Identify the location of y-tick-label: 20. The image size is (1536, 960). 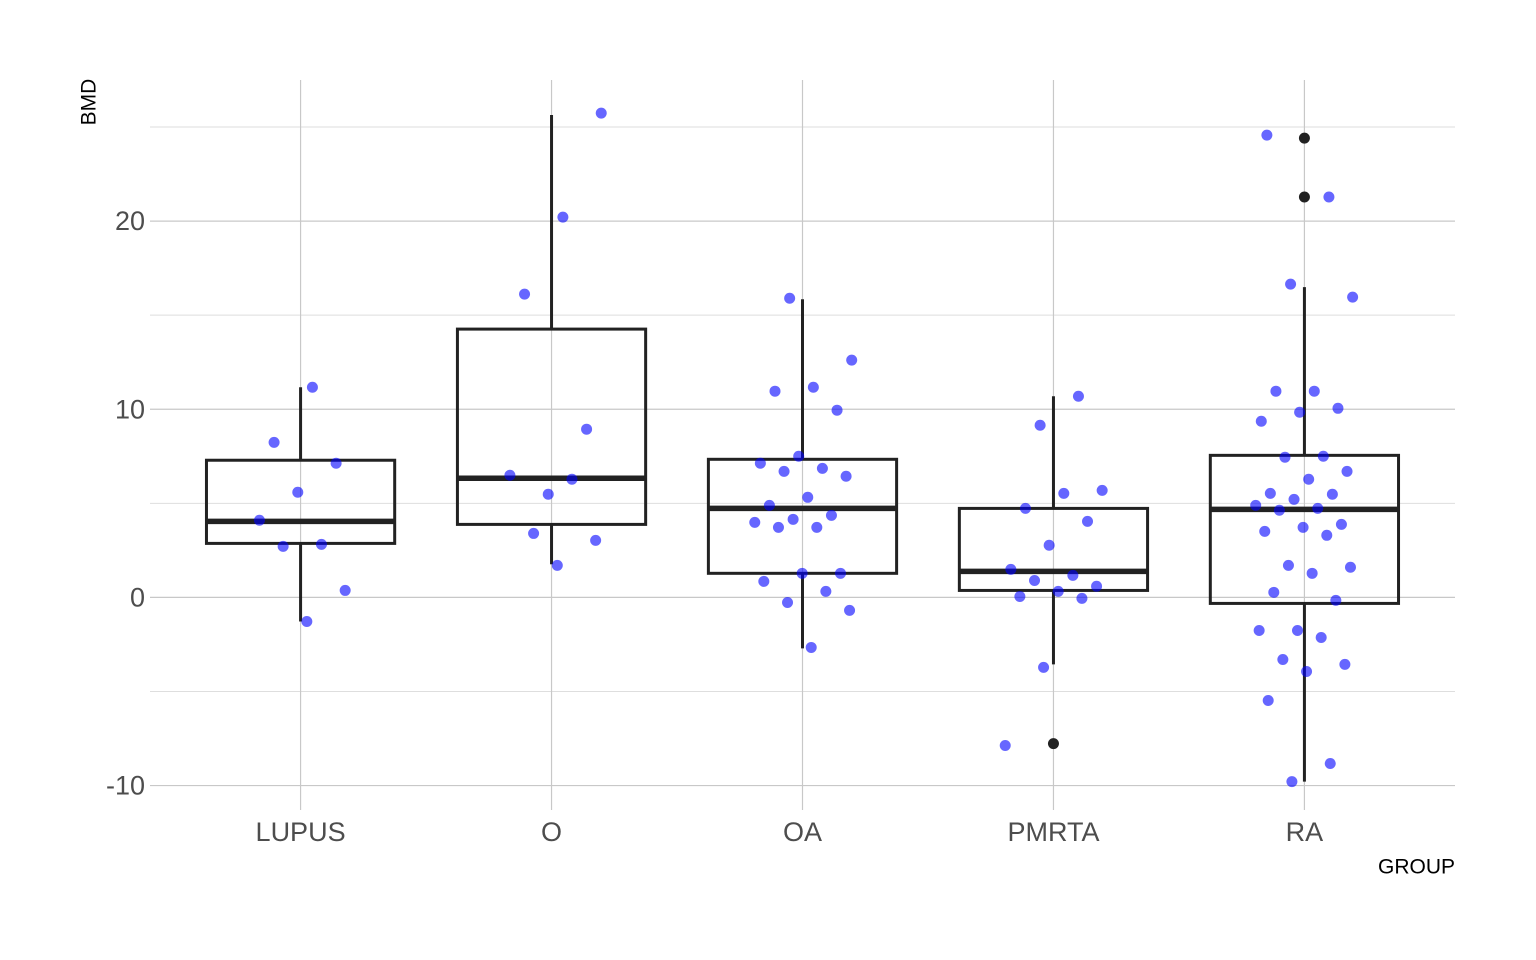
(130, 221).